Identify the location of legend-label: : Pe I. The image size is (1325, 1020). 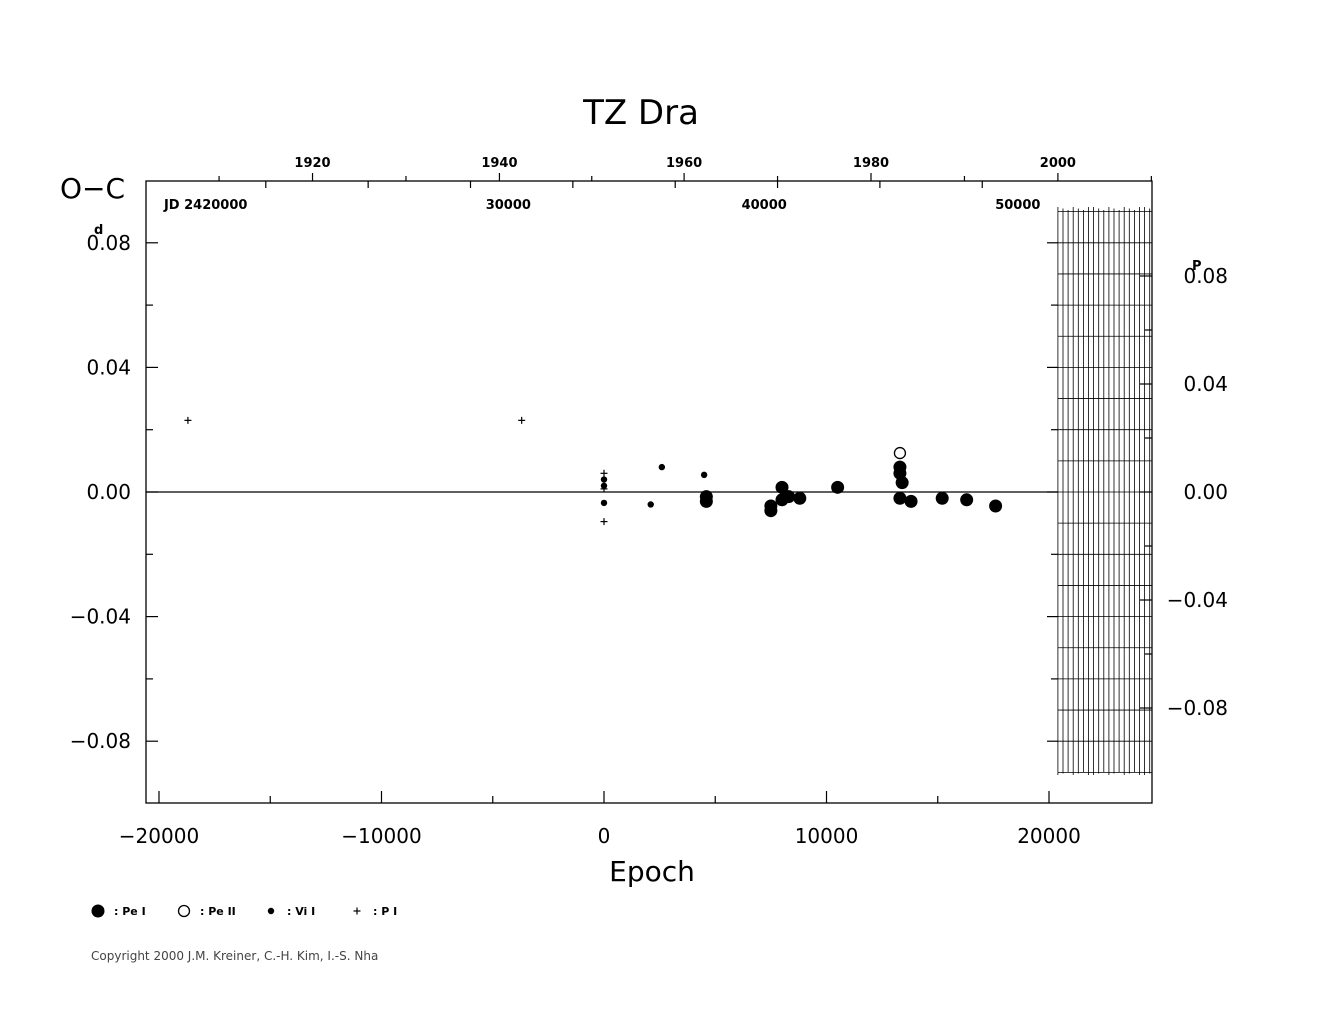
(130, 911).